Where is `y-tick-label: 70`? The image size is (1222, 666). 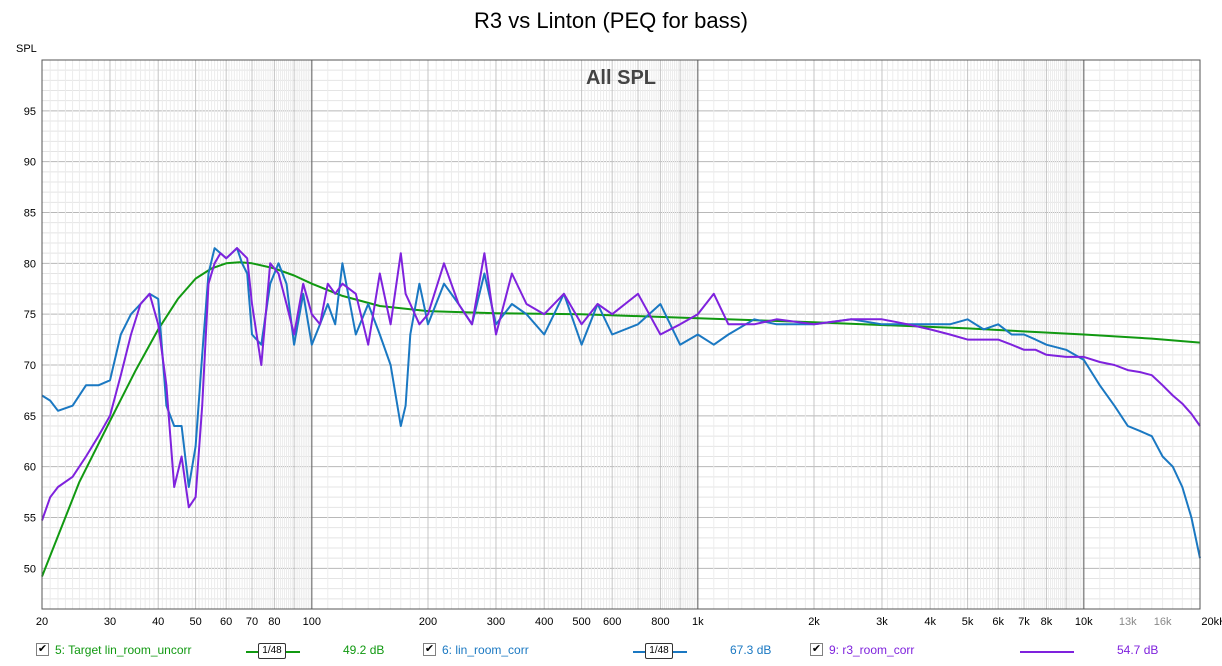
y-tick-label: 70 is located at coordinates (30, 366).